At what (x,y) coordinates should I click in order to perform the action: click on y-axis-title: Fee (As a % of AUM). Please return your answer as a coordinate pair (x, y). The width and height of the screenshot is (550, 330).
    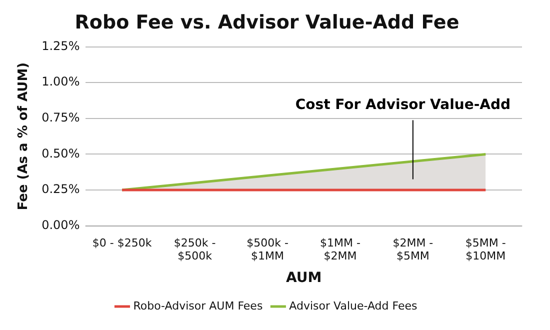
    Looking at the image, I should click on (24, 136).